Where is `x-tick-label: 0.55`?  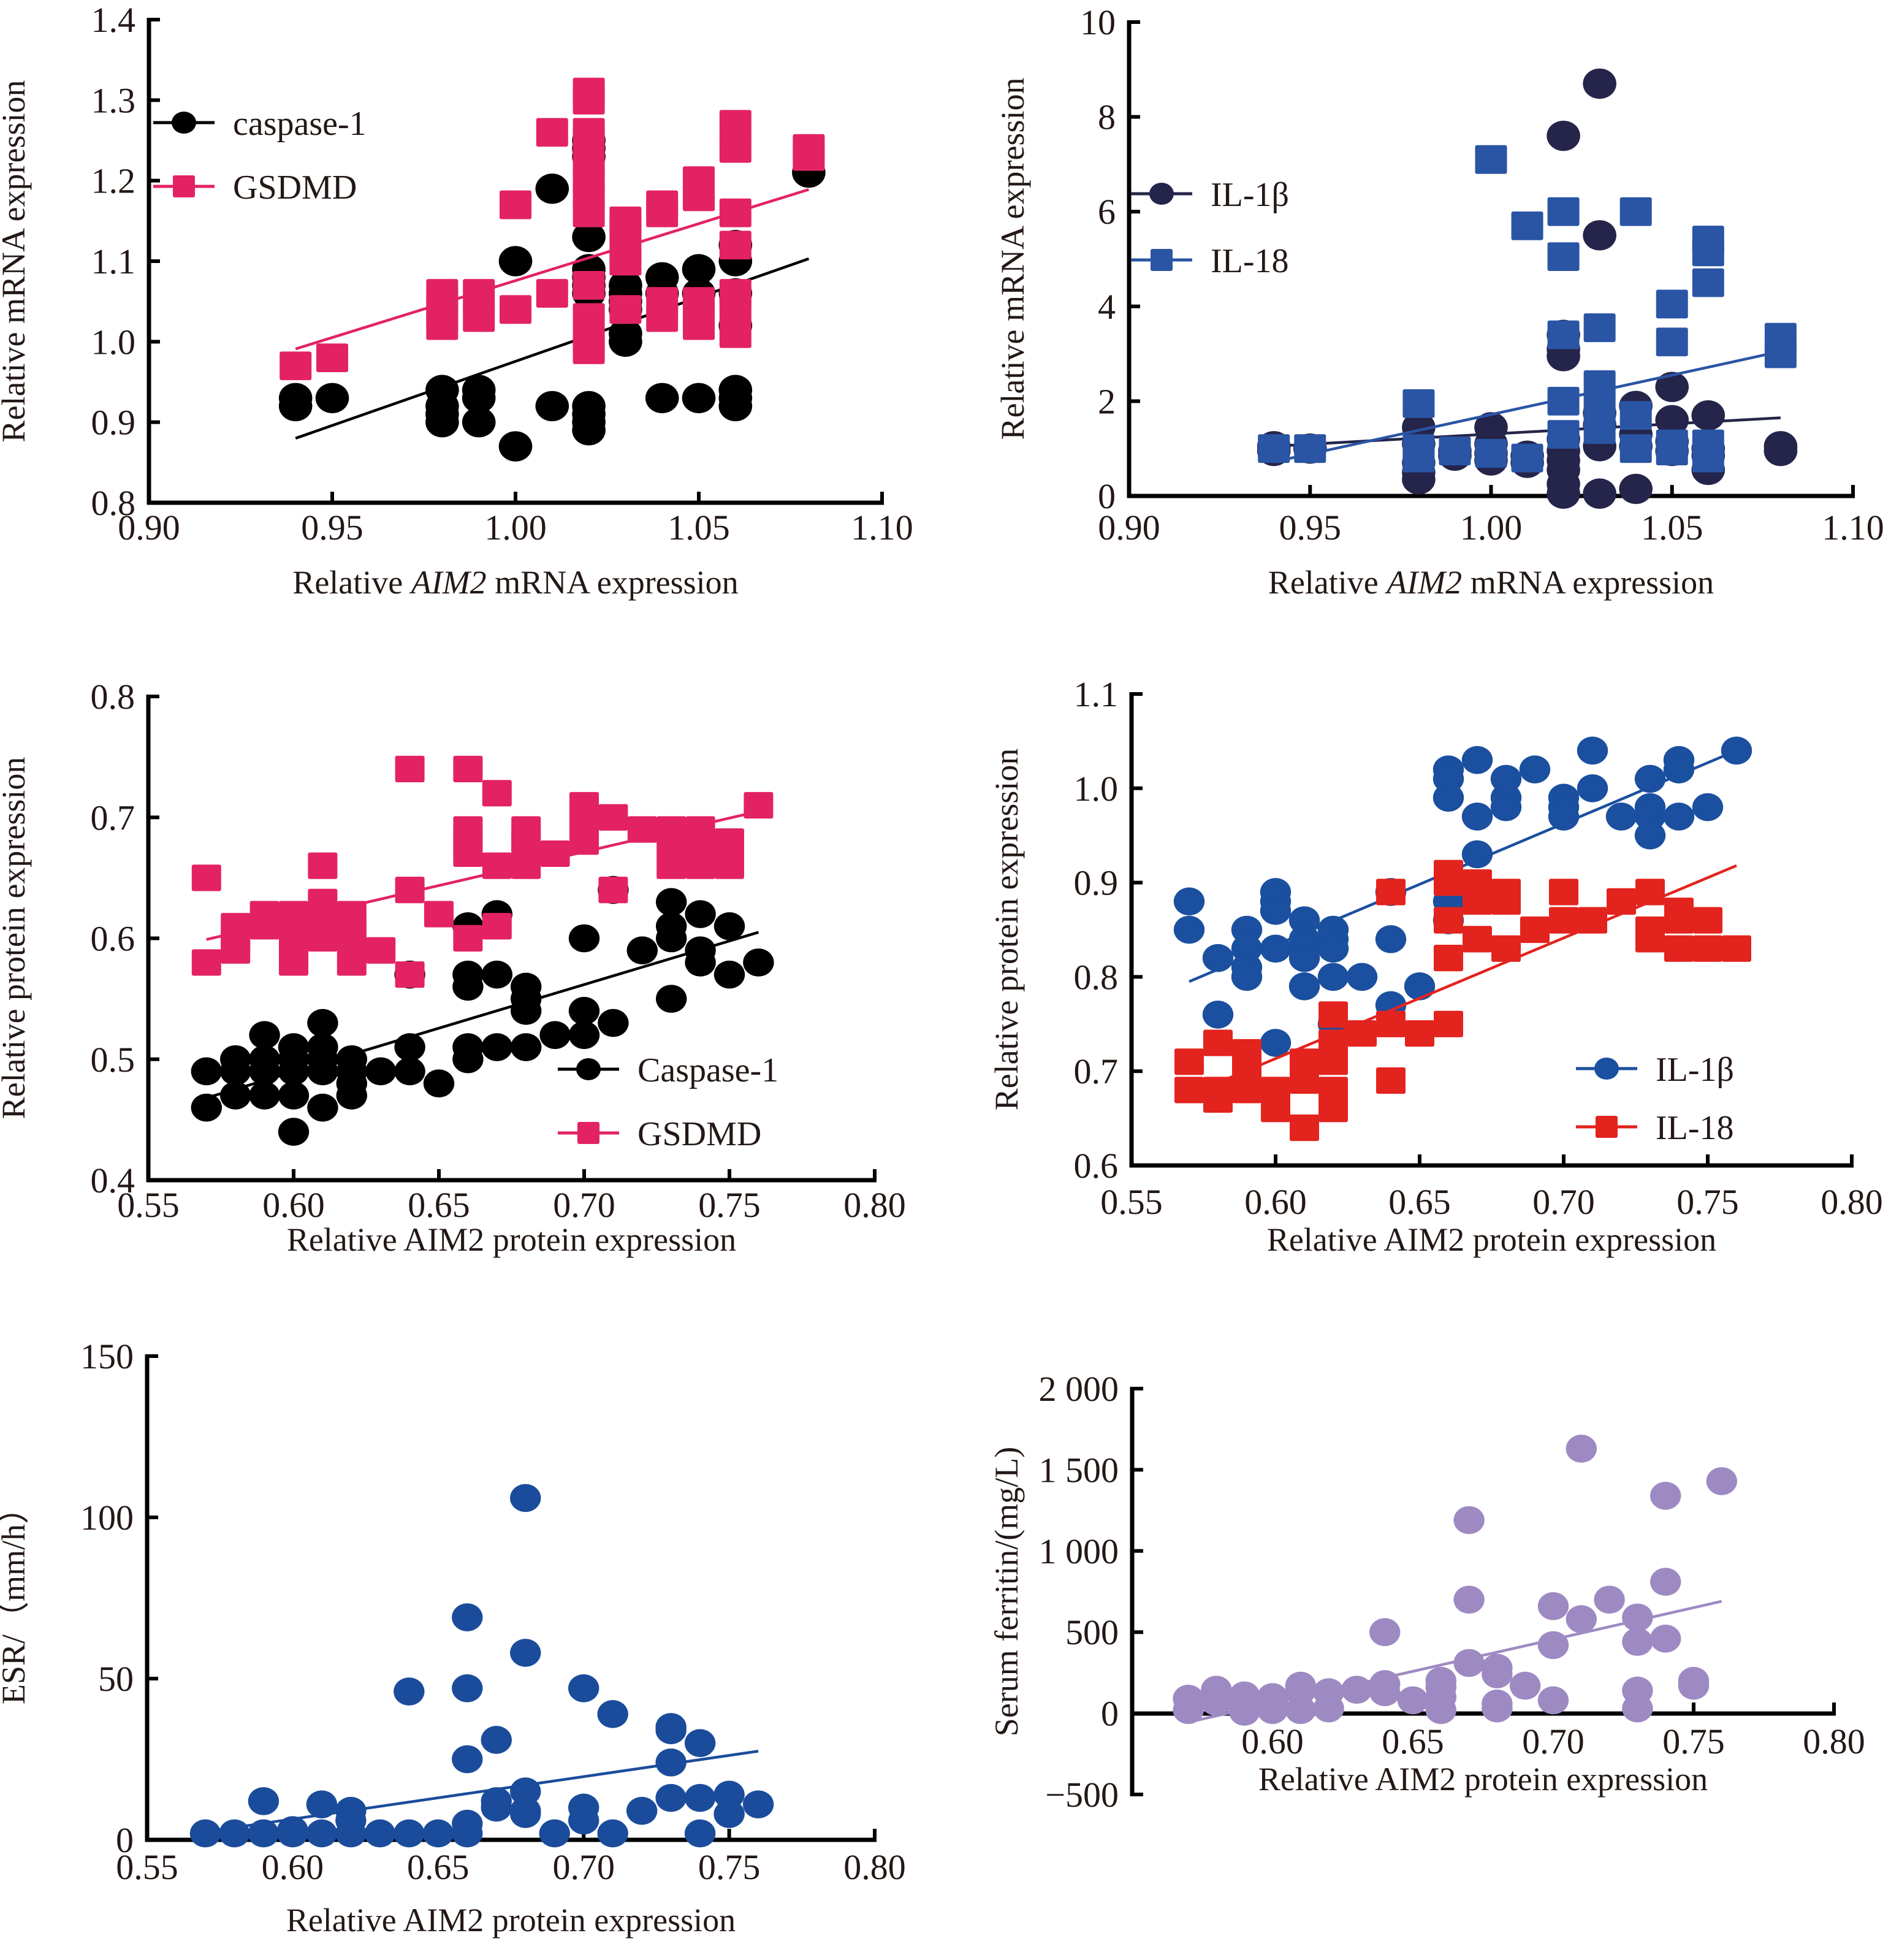 x-tick-label: 0.55 is located at coordinates (147, 1867).